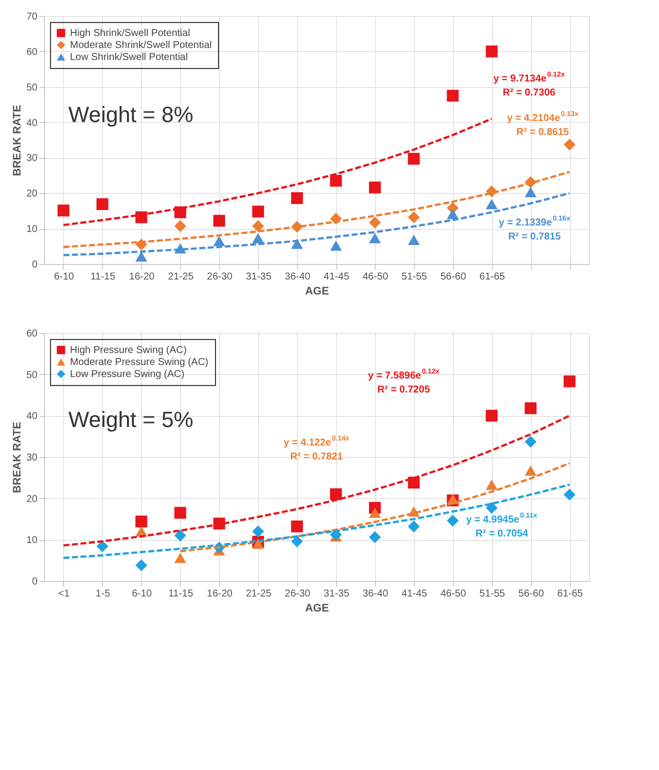  What do you see at coordinates (131, 419) in the screenshot?
I see `annotation: Weight = 5%` at bounding box center [131, 419].